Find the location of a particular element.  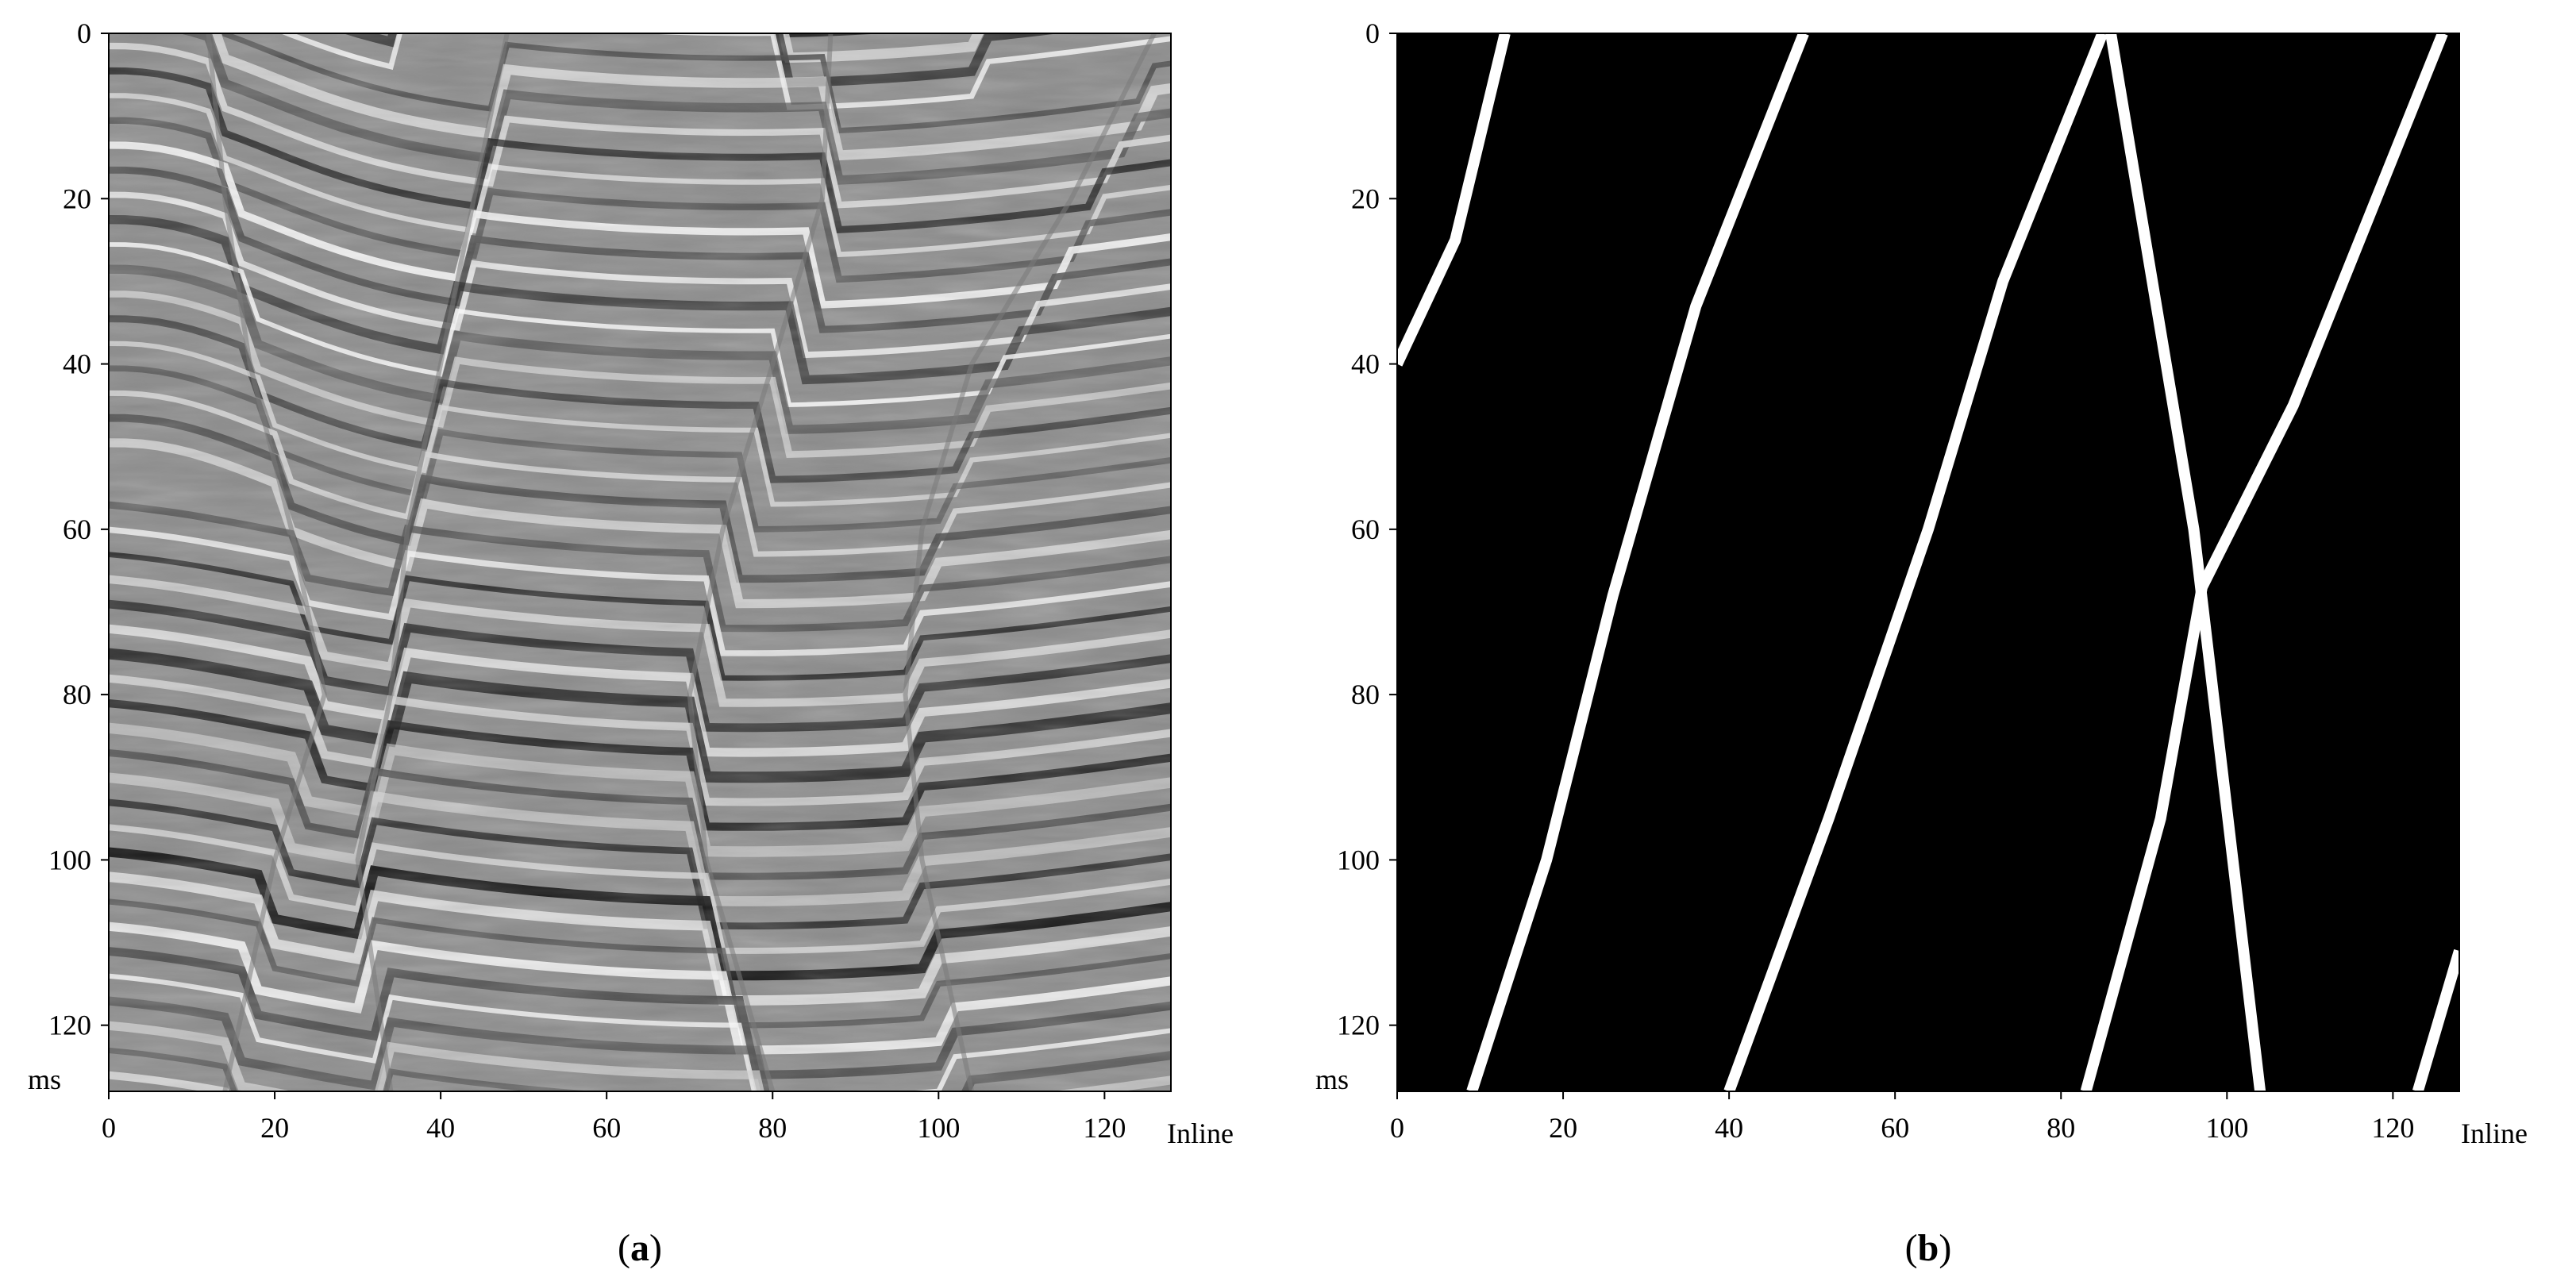

caption-b-letter: b is located at coordinates (1928, 1248).